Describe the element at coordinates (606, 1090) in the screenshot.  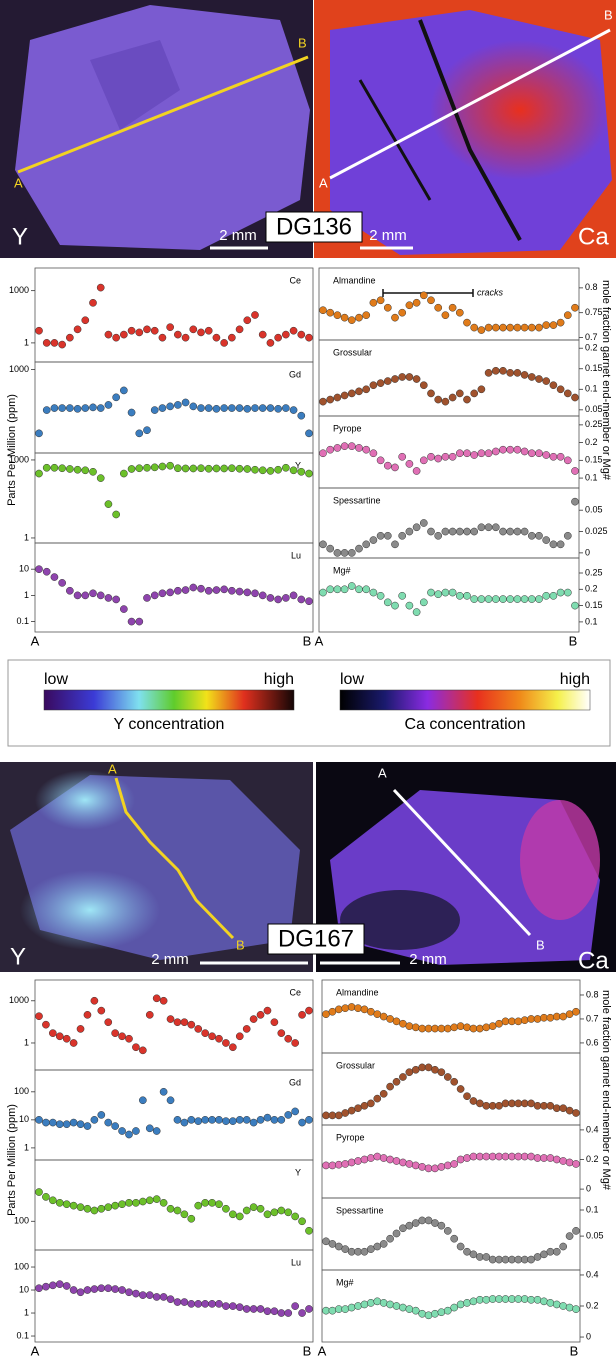
I see `y-axis-title: mole fraction garnet end-member or Mg#` at that location.